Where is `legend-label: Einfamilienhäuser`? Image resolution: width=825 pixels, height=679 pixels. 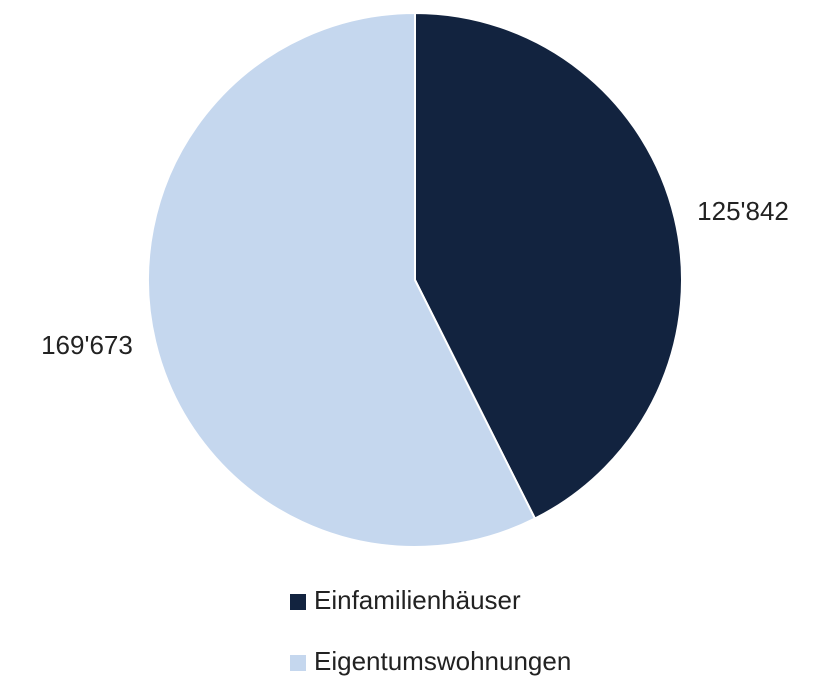 legend-label: Einfamilienhäuser is located at coordinates (417, 600).